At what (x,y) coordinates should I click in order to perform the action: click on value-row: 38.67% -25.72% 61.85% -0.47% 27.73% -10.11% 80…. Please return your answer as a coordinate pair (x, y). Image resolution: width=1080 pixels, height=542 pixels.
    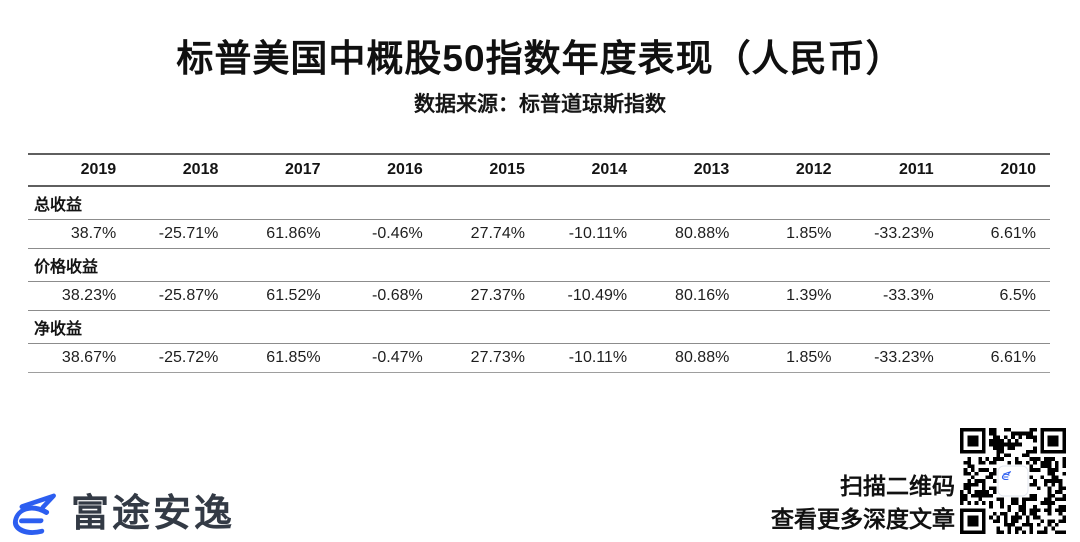
    Looking at the image, I should click on (539, 358).